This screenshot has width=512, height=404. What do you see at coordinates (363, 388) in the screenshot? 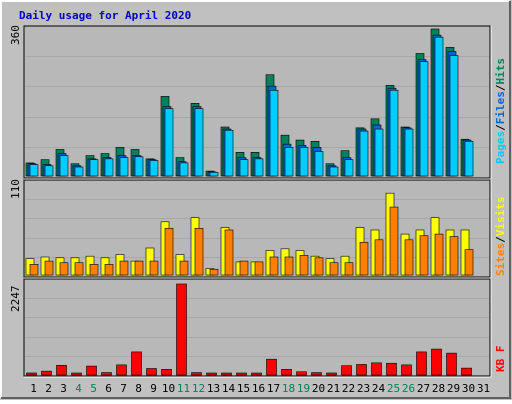
I see `x-tick-label: 23` at bounding box center [363, 388].